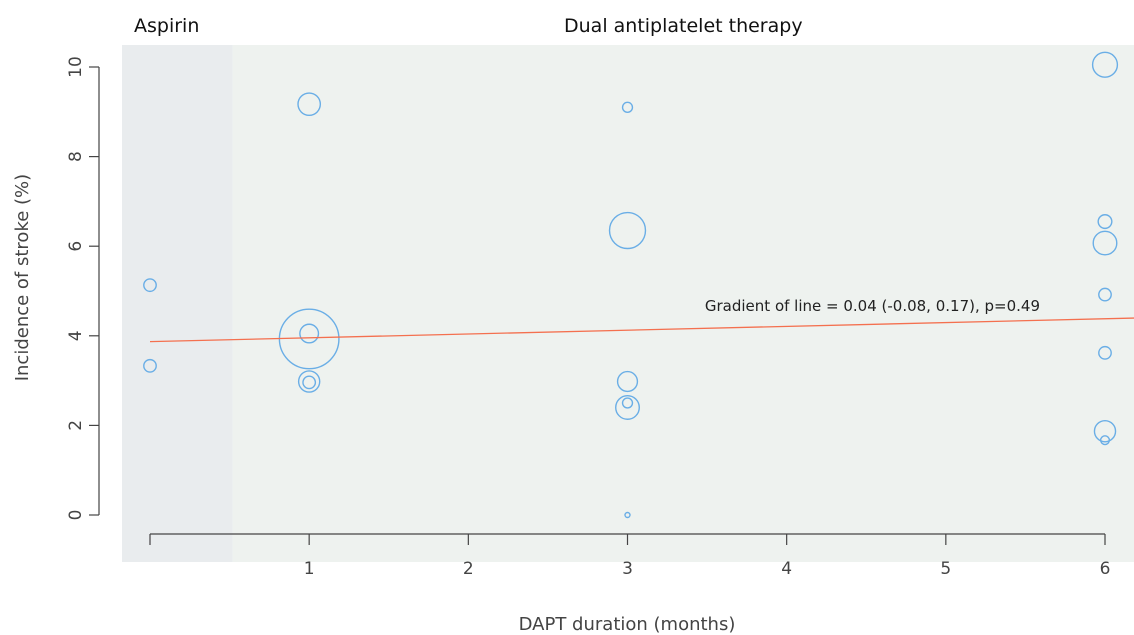 The width and height of the screenshot is (1134, 635). Describe the element at coordinates (1105, 569) in the screenshot. I see `x-tick-label: 6` at that location.